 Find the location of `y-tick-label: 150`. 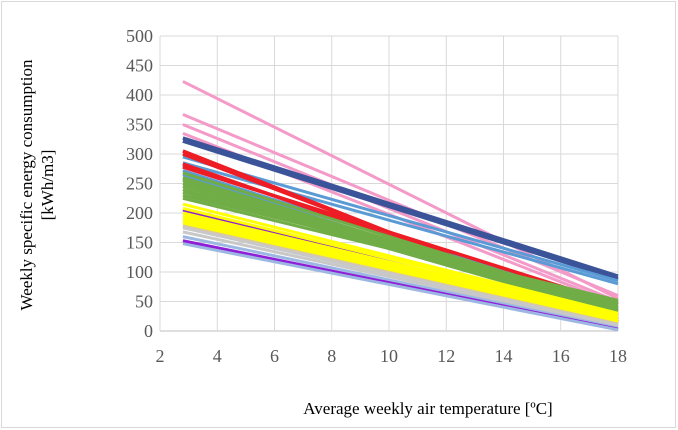

y-tick-label: 150 is located at coordinates (139, 243).